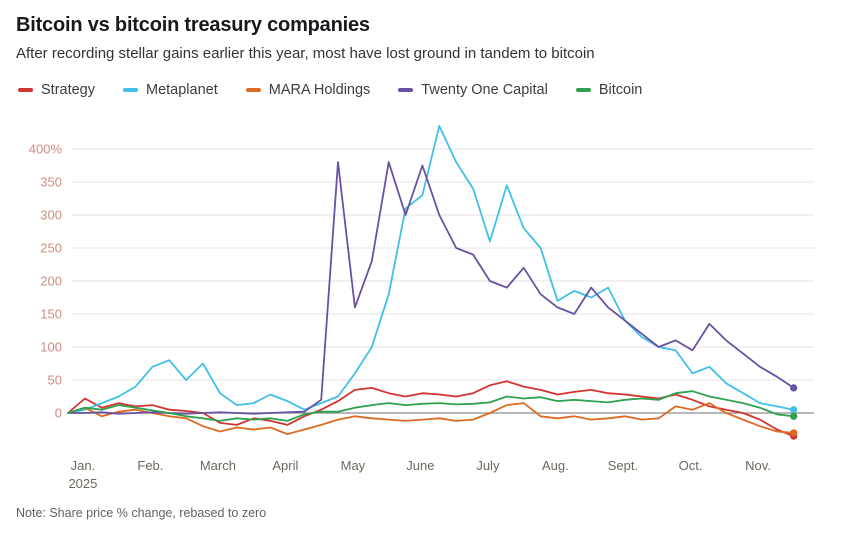 The image size is (845, 542). I want to click on legend-item-mara-holdings: MARA Holdings, so click(308, 90).